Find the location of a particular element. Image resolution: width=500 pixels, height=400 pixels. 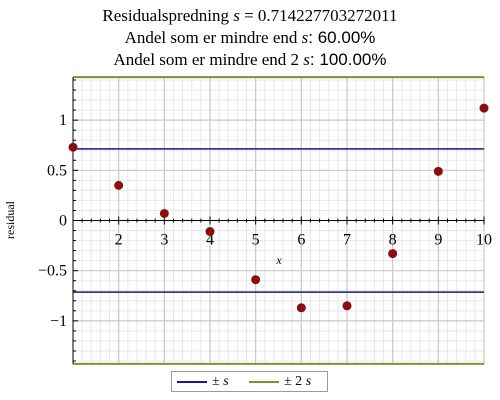

y-axis-label: residual is located at coordinates (10, 219).